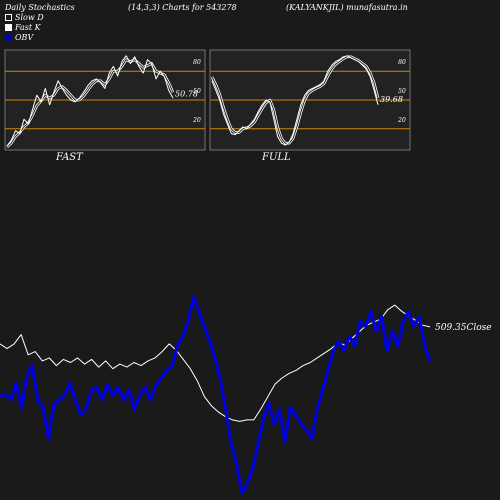  I want to click on full-level-label-50: 50, so click(402, 91).